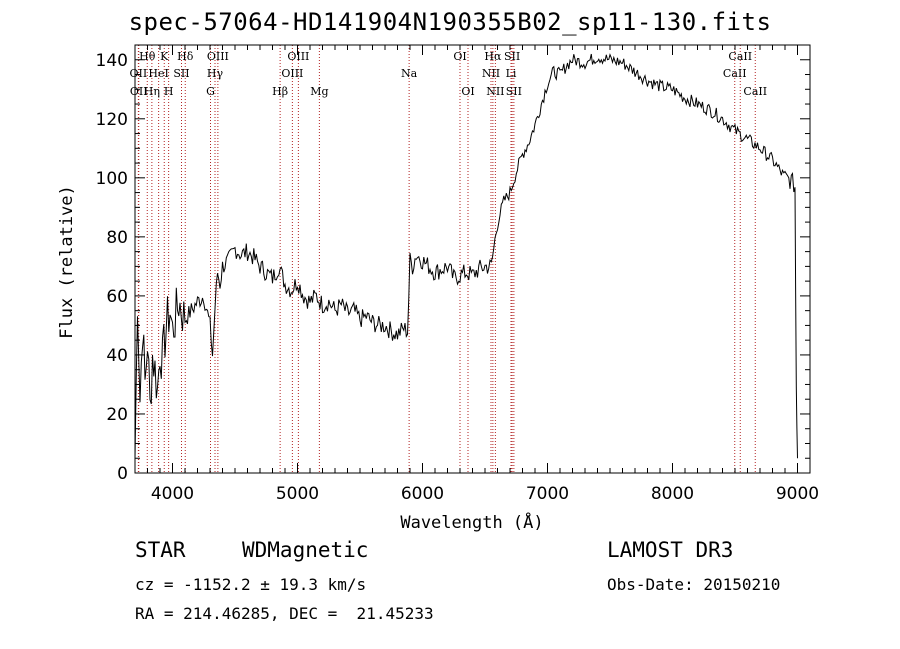 Image resolution: width=900 pixels, height=649 pixels. I want to click on y-tick-label: 140, so click(112, 61).